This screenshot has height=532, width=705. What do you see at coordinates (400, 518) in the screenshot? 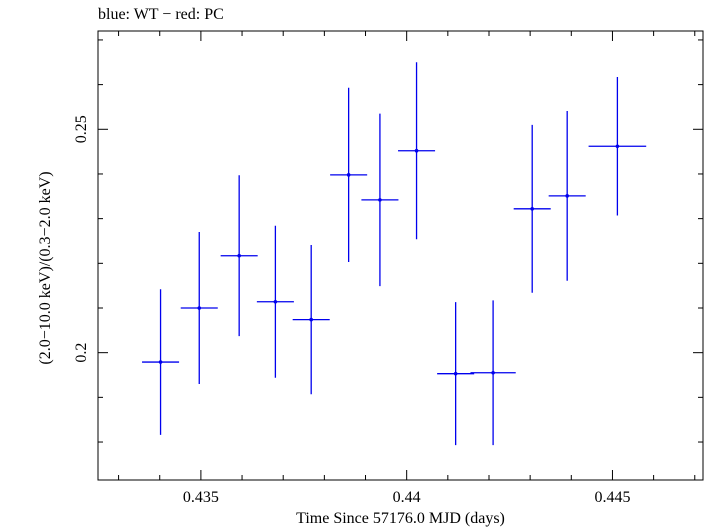
I see `x-axis-label: Time Since 57176.0 MJD (days)` at bounding box center [400, 518].